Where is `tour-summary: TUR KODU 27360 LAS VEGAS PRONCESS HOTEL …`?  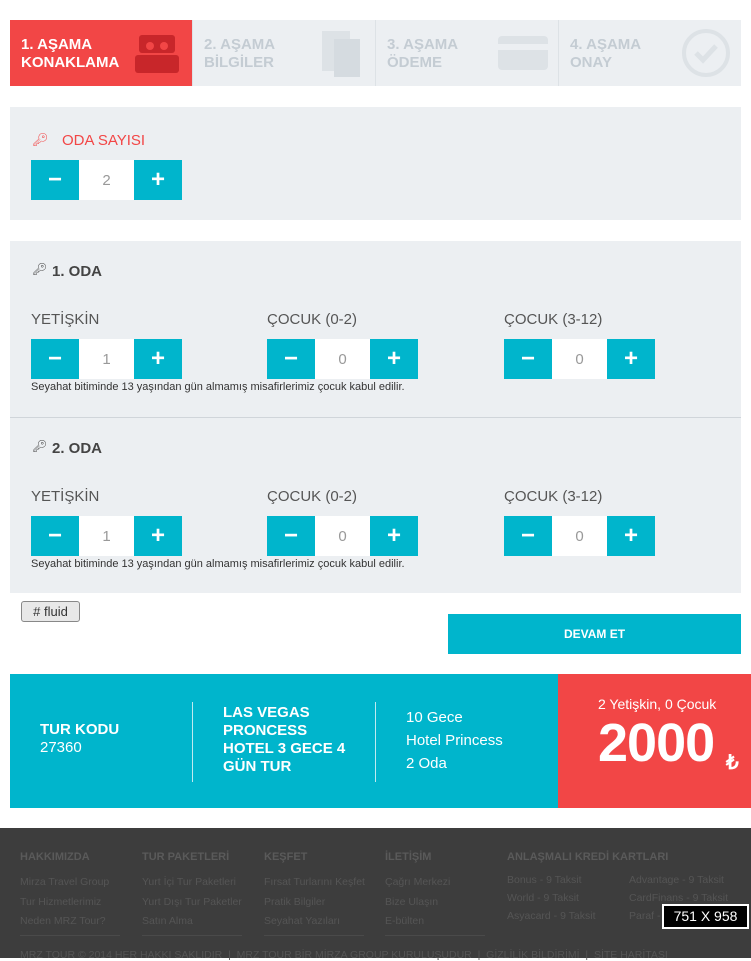 tour-summary: TUR KODU 27360 LAS VEGAS PRONCESS HOTEL … is located at coordinates (284, 741).